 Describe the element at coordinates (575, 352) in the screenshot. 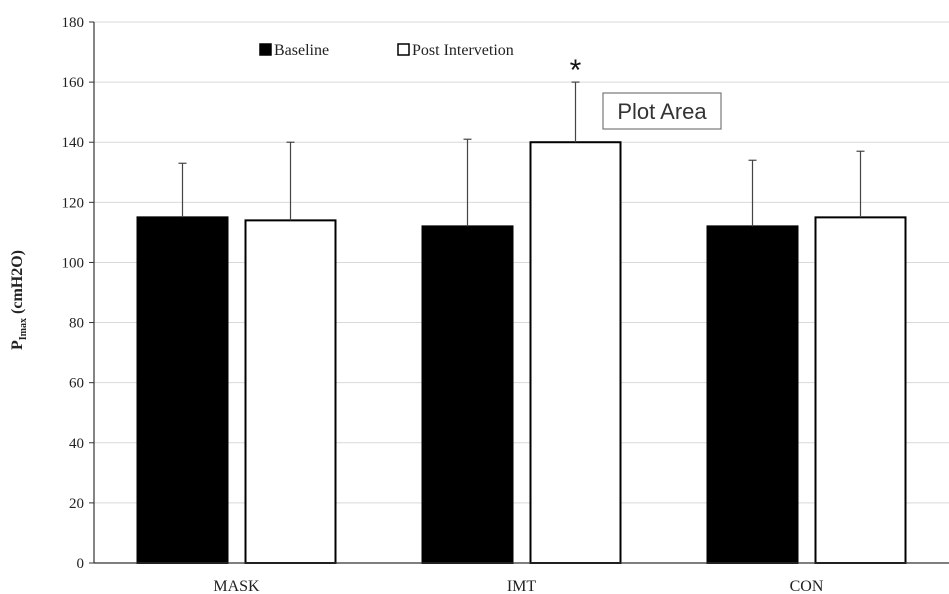

I see `bar-post-intervetion-imt` at that location.